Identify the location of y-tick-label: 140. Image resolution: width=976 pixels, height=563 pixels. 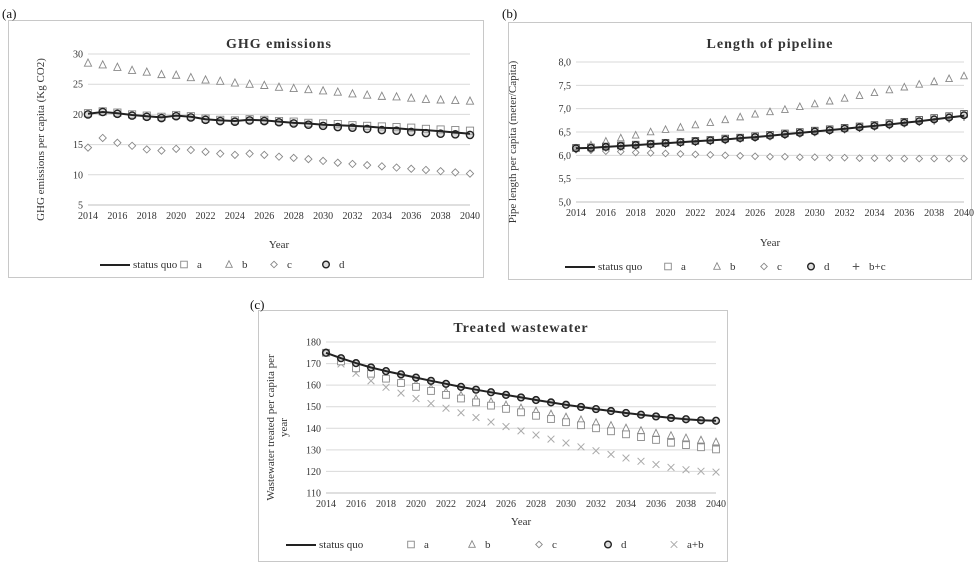
(313, 429).